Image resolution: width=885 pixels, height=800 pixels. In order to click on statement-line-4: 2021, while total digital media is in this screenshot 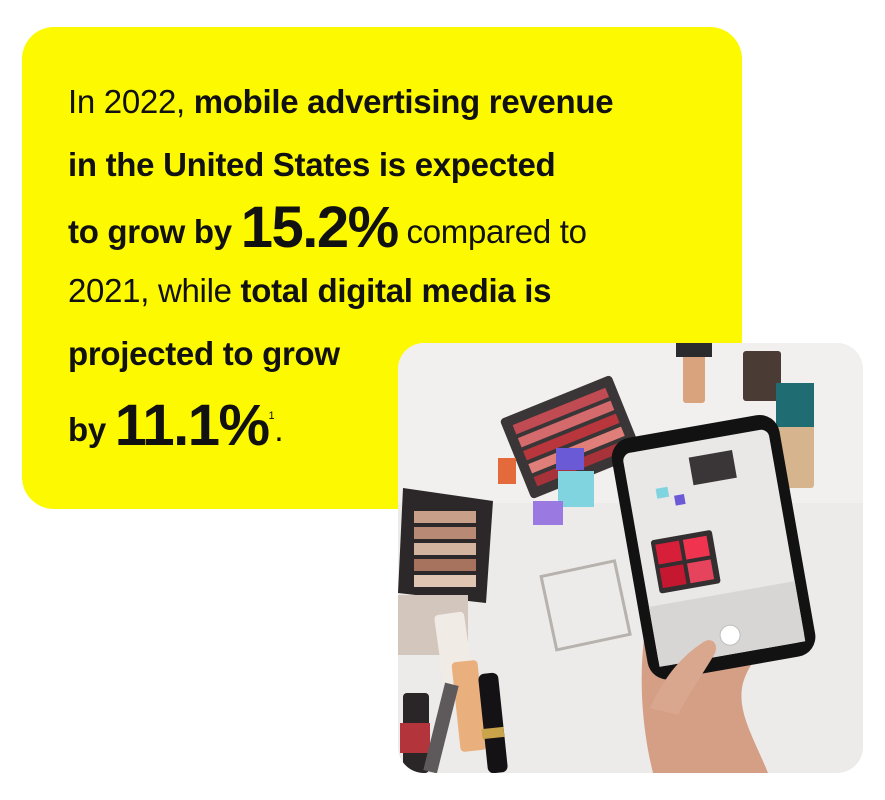, I will do `click(398, 290)`.